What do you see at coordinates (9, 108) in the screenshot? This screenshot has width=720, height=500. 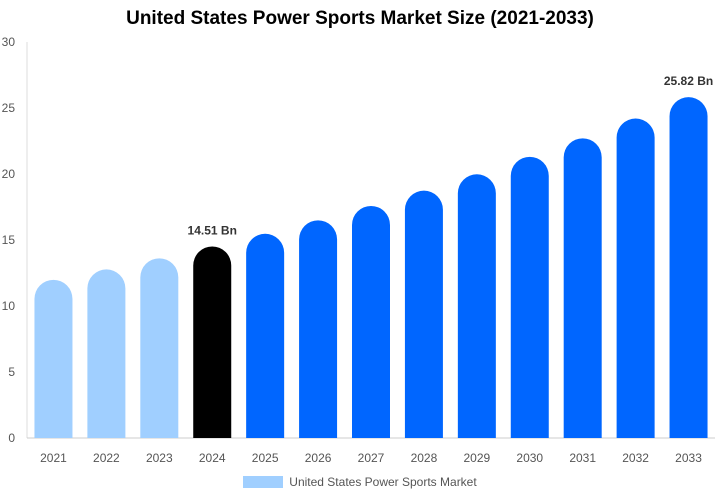 I see `y-tick-label: 25` at bounding box center [9, 108].